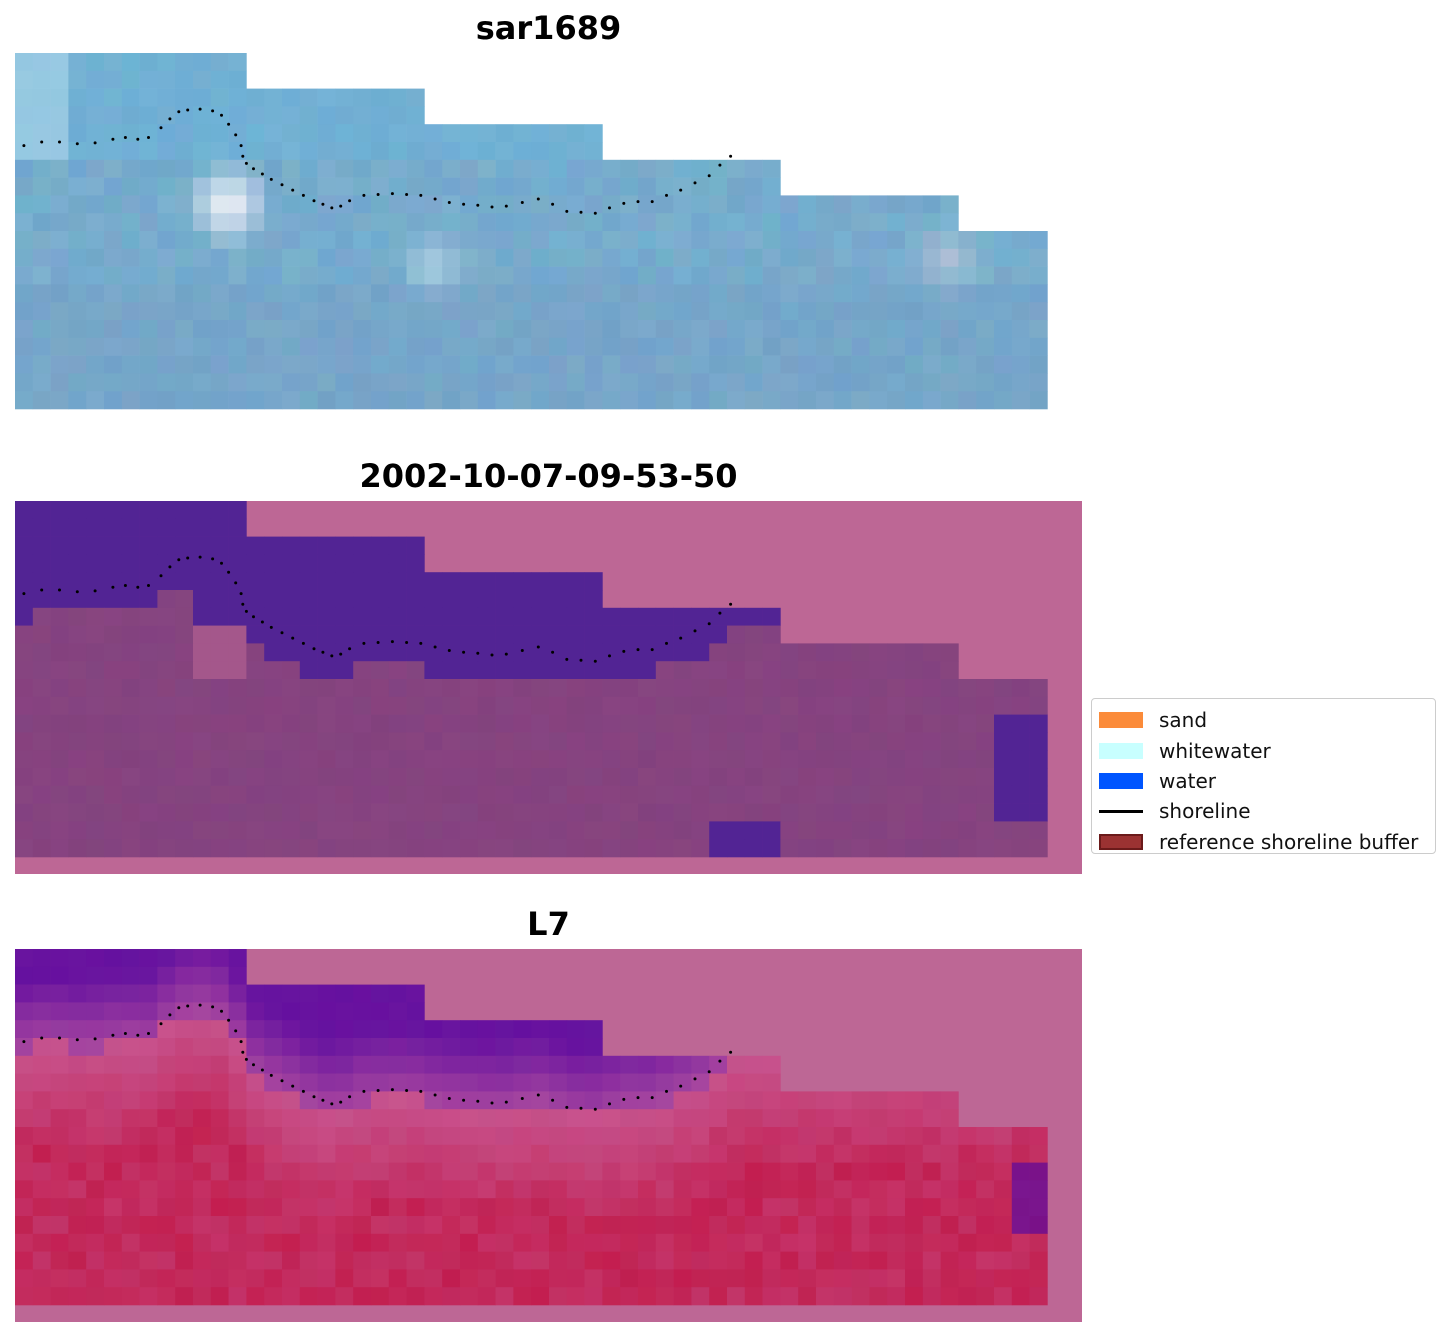  What do you see at coordinates (548, 924) in the screenshot?
I see `panel-title-3: L7` at bounding box center [548, 924].